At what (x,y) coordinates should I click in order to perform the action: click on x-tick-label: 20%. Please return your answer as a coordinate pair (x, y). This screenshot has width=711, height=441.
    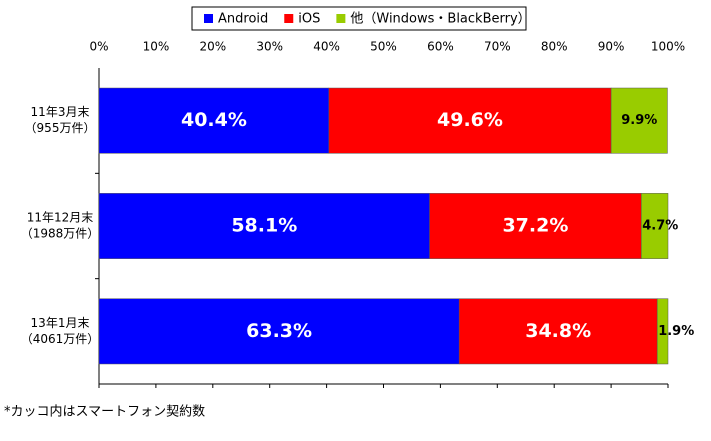
    Looking at the image, I should click on (212, 47).